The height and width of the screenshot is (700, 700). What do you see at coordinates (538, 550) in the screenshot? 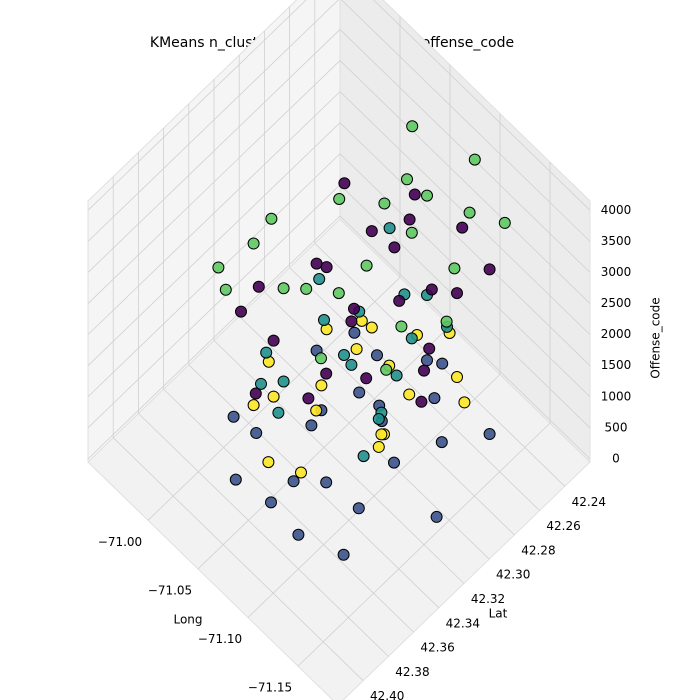
I see `y-tick-label: 42.28` at bounding box center [538, 550].